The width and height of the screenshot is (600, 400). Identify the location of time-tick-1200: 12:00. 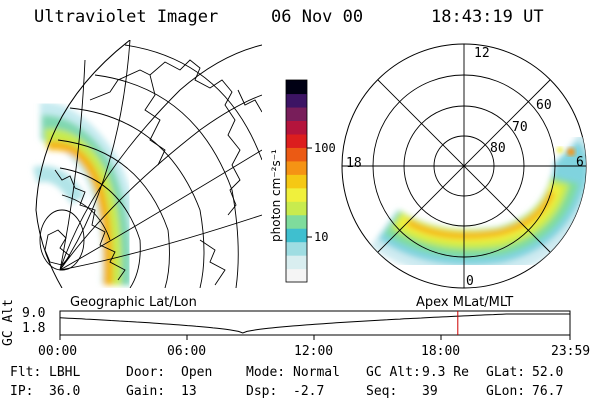
(314, 351).